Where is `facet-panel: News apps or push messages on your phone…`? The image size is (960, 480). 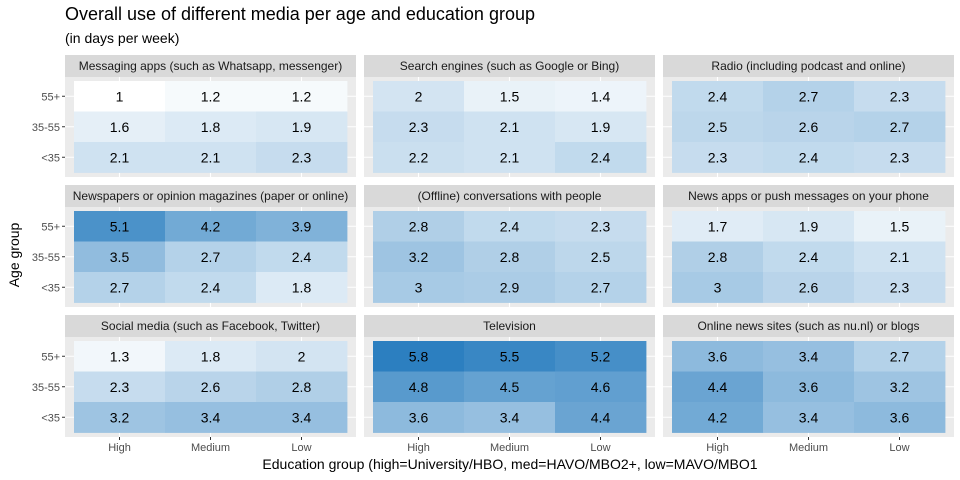
facet-panel: News apps or push messages on your phone… is located at coordinates (808, 246).